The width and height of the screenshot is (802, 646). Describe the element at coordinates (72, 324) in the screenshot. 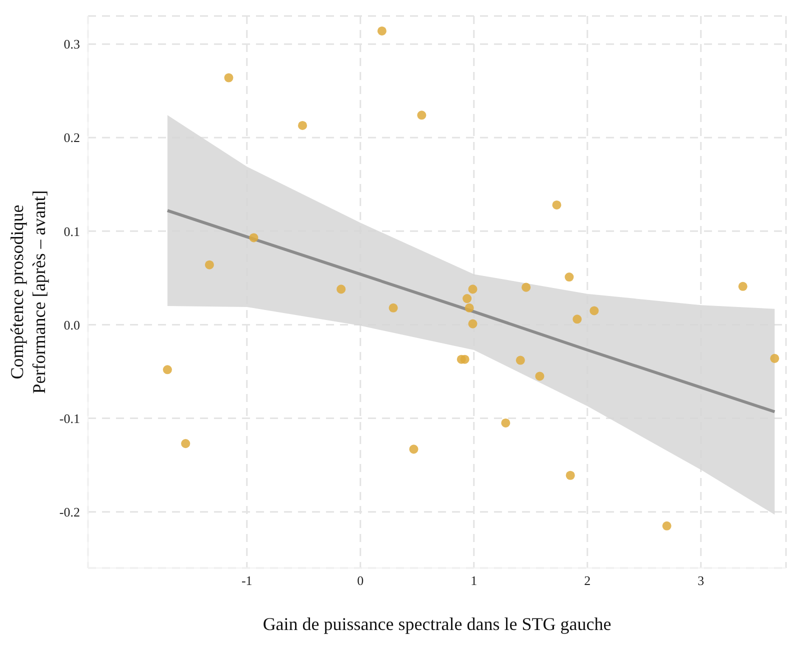

I see `y-tick-label: 0.0` at that location.